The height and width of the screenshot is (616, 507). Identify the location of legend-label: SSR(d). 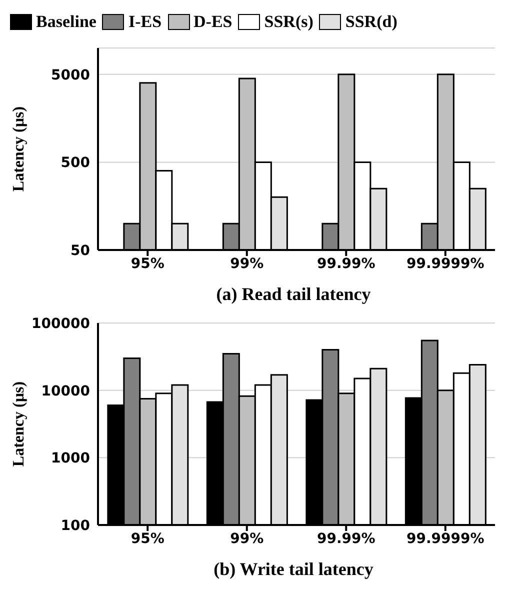
(371, 22).